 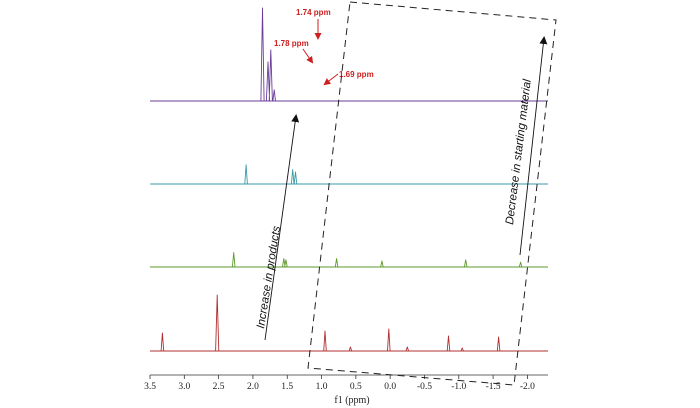 I want to click on decrease-in-starting-material-label: Decrease in starting material, so click(x=519, y=151).